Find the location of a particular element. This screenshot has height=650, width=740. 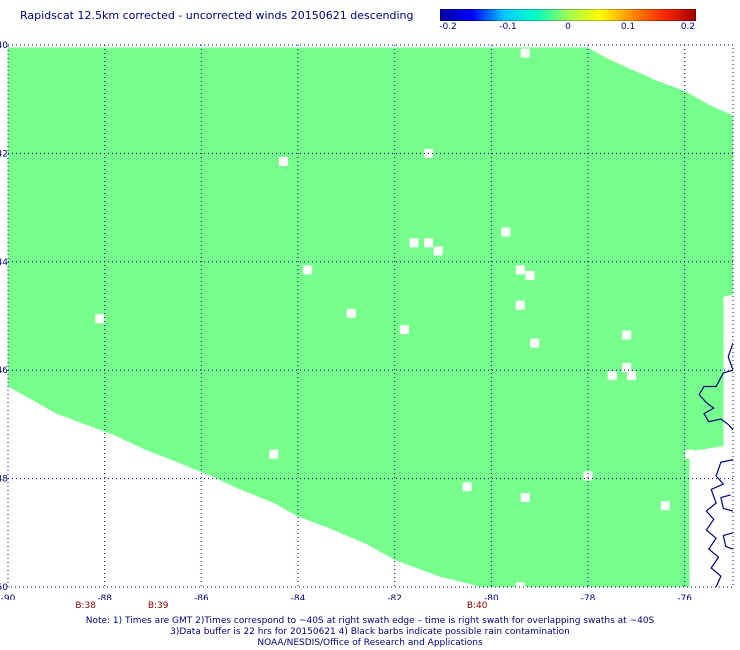

colorbar-tick-label: -0.1 is located at coordinates (508, 27).